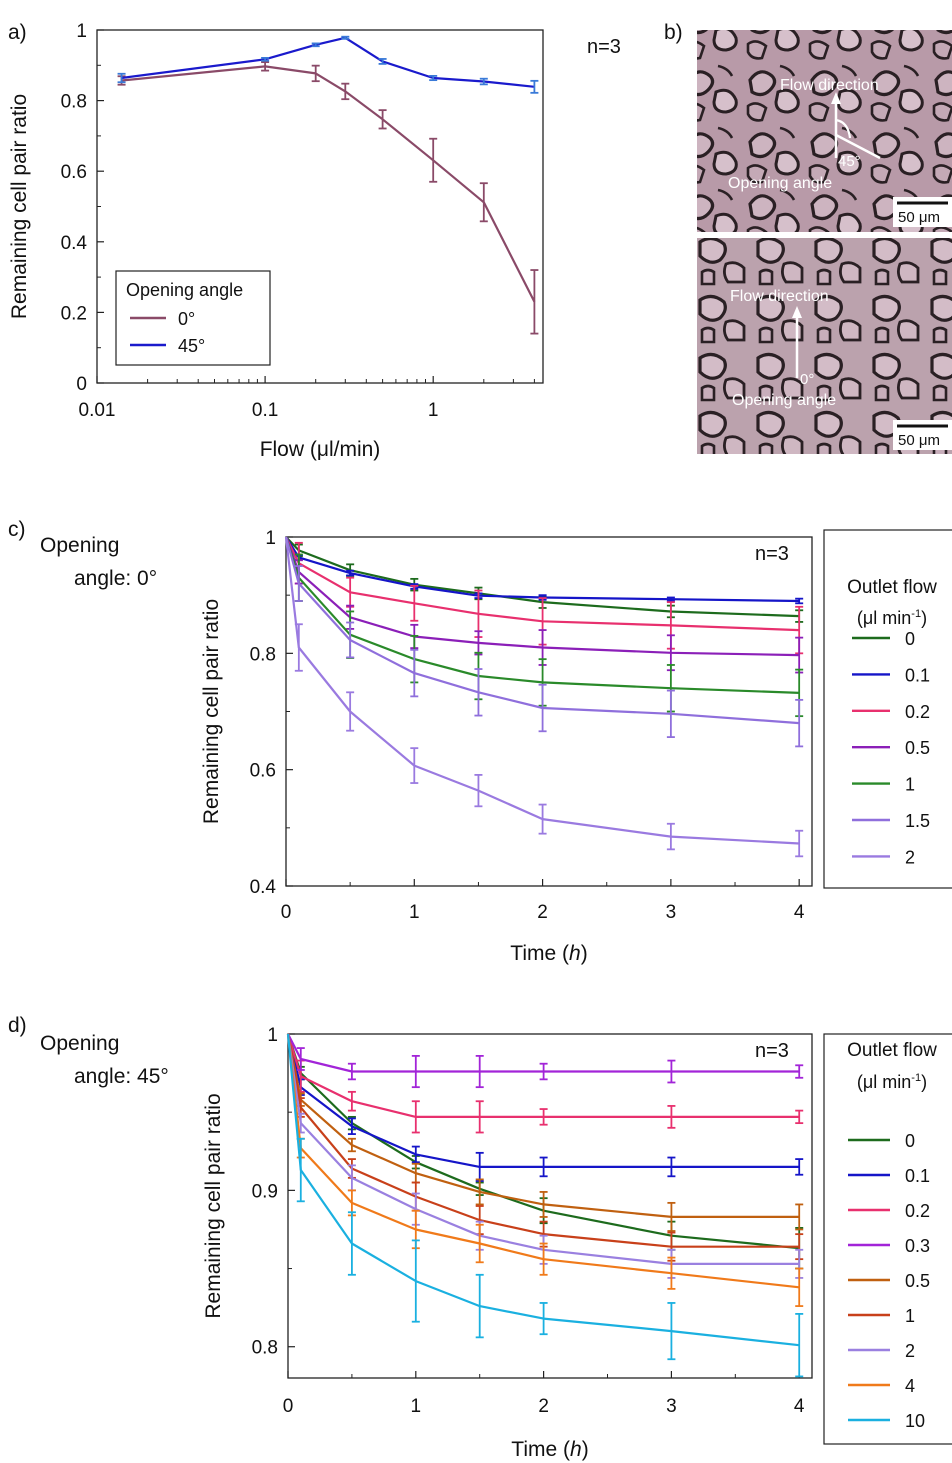 The width and height of the screenshot is (952, 1463). Describe the element at coordinates (910, 1316) in the screenshot. I see `legend-label-d-1: 1` at that location.